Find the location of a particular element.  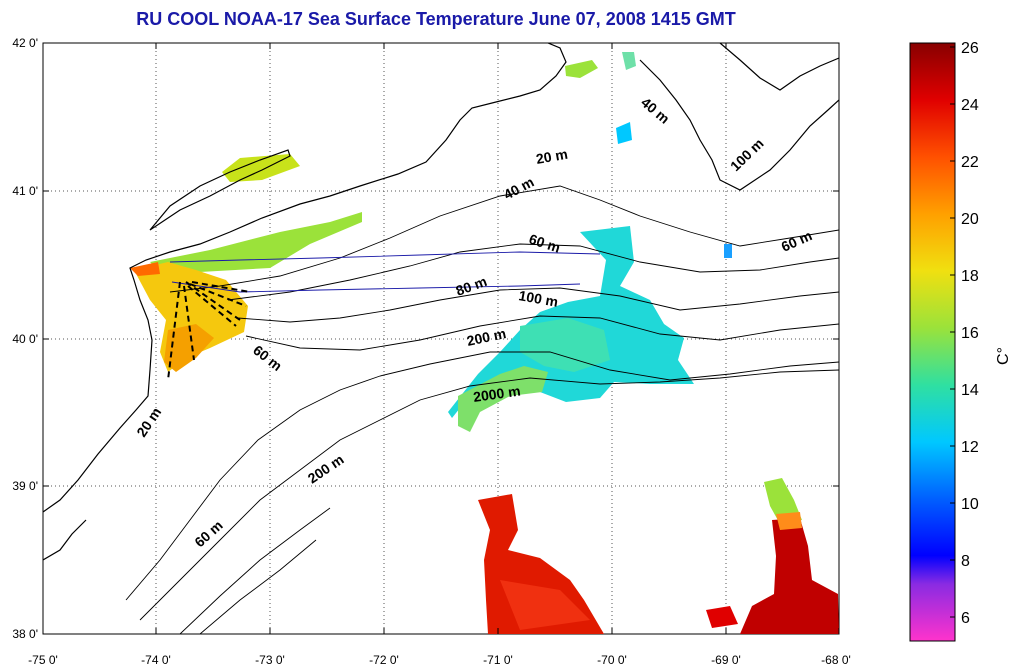

x-tick-label: -68 0' is located at coordinates (836, 660).